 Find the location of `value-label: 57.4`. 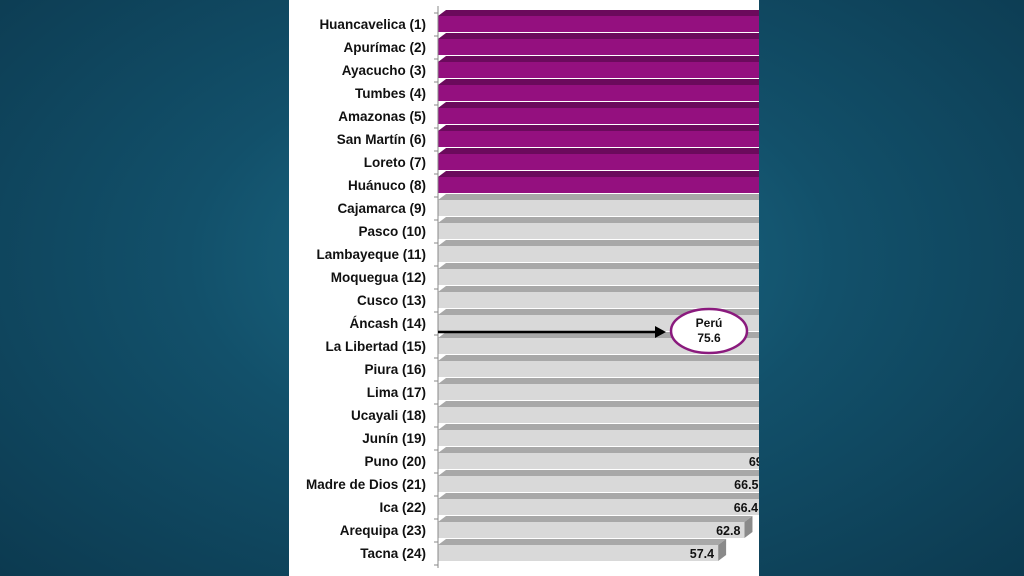

value-label: 57.4 is located at coordinates (702, 554).